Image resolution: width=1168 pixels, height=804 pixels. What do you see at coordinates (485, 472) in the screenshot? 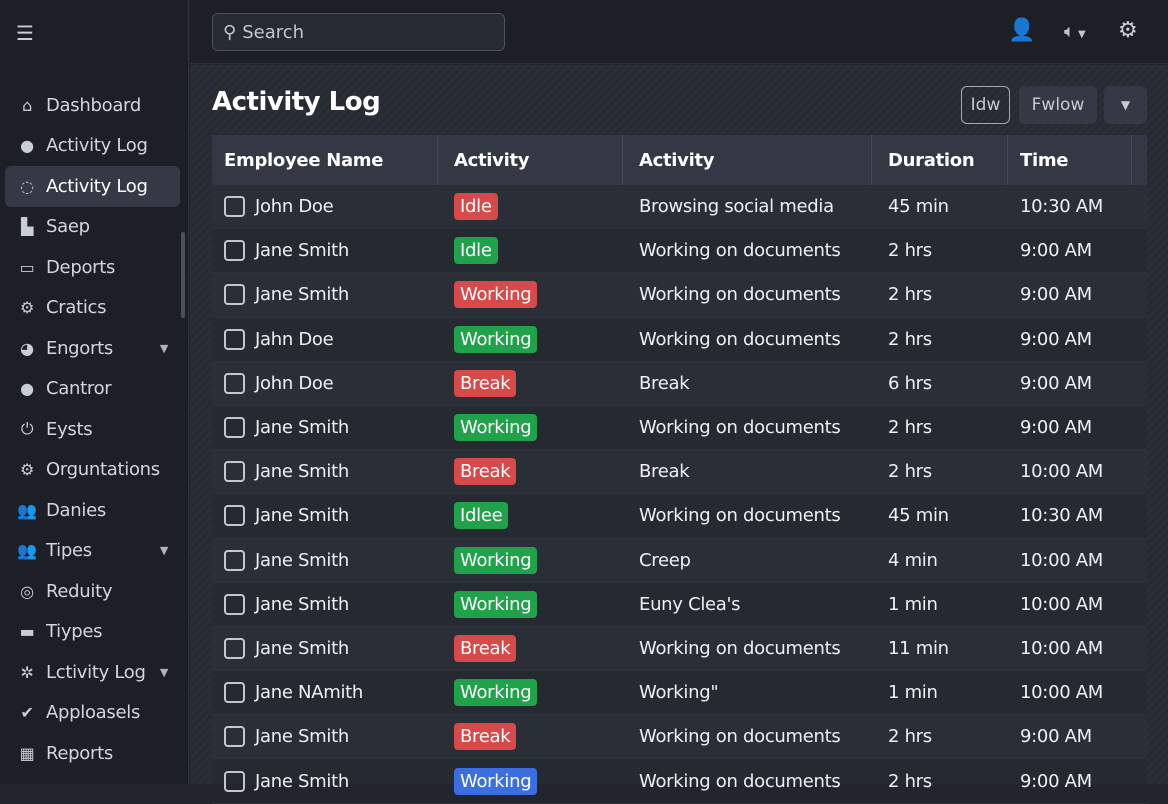
I see `status-badge: Break` at bounding box center [485, 472].